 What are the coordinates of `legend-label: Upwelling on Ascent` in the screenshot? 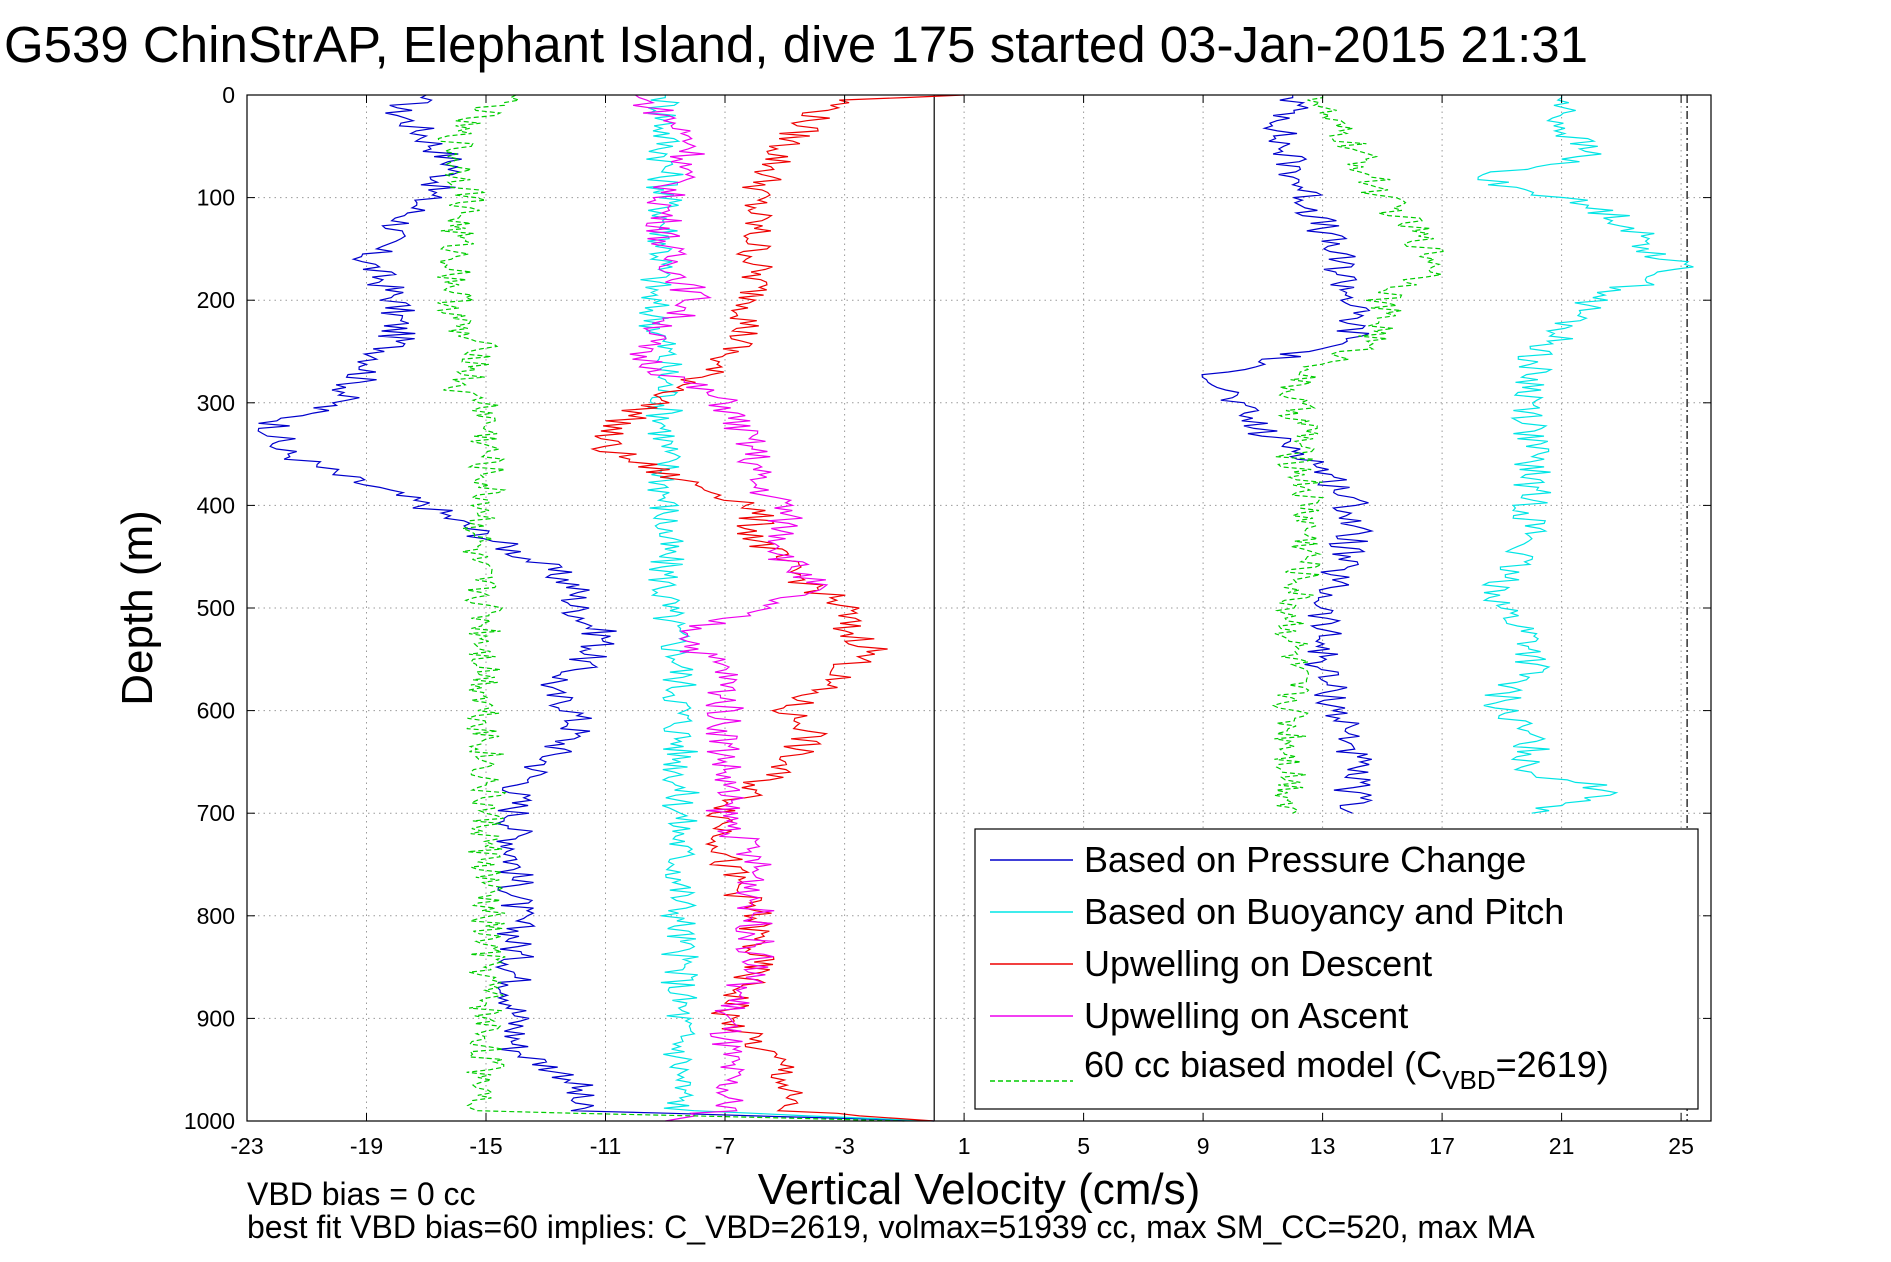 It's located at (1246, 1015).